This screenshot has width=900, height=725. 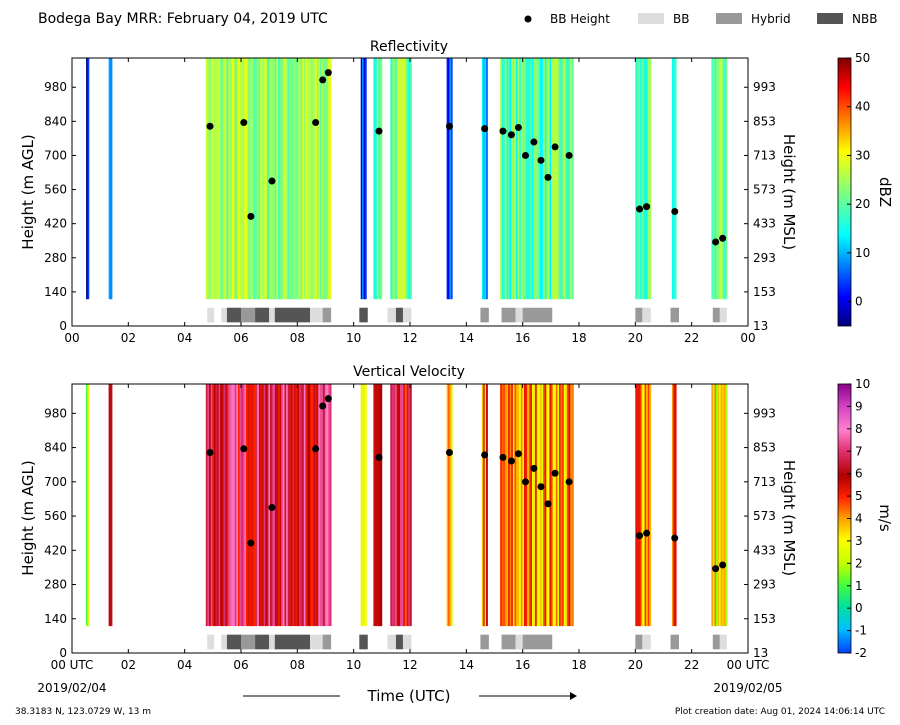 I want to click on reflectivity-colorbar-ticks: 0 10 20 30 40 50, so click(x=858, y=180).